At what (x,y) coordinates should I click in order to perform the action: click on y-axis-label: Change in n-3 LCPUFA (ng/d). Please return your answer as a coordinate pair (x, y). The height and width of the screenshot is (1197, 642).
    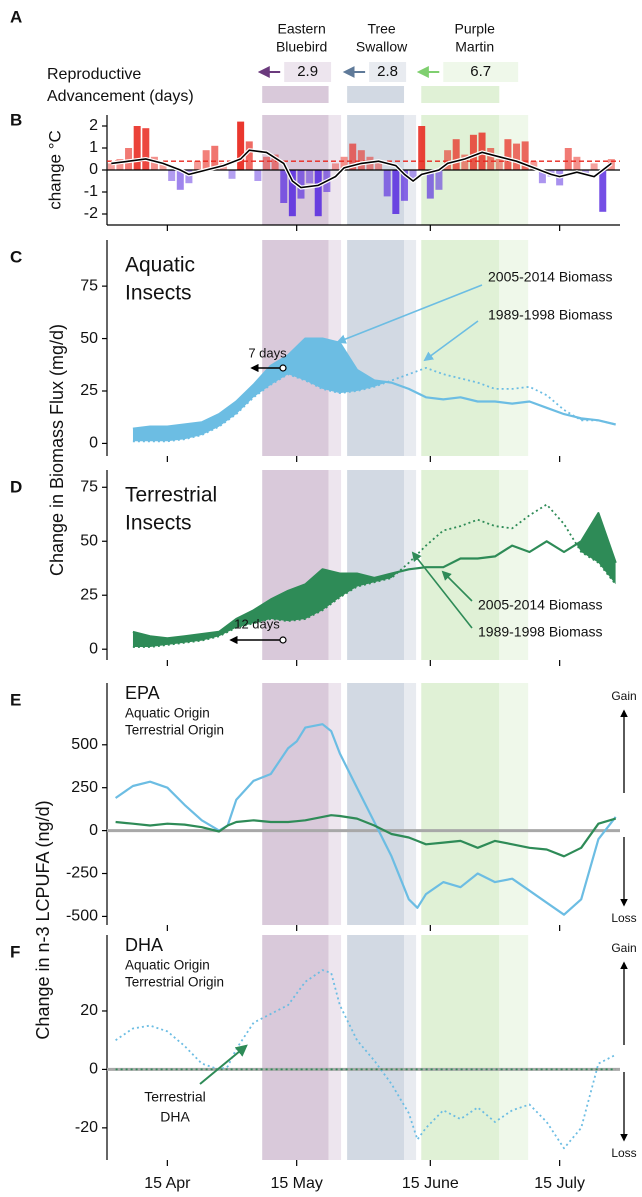
    Looking at the image, I should click on (43, 919).